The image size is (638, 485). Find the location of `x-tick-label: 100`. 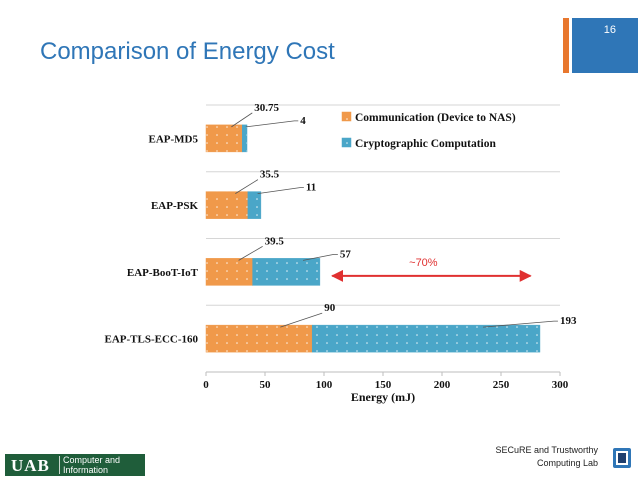

x-tick-label: 100 is located at coordinates (324, 385).